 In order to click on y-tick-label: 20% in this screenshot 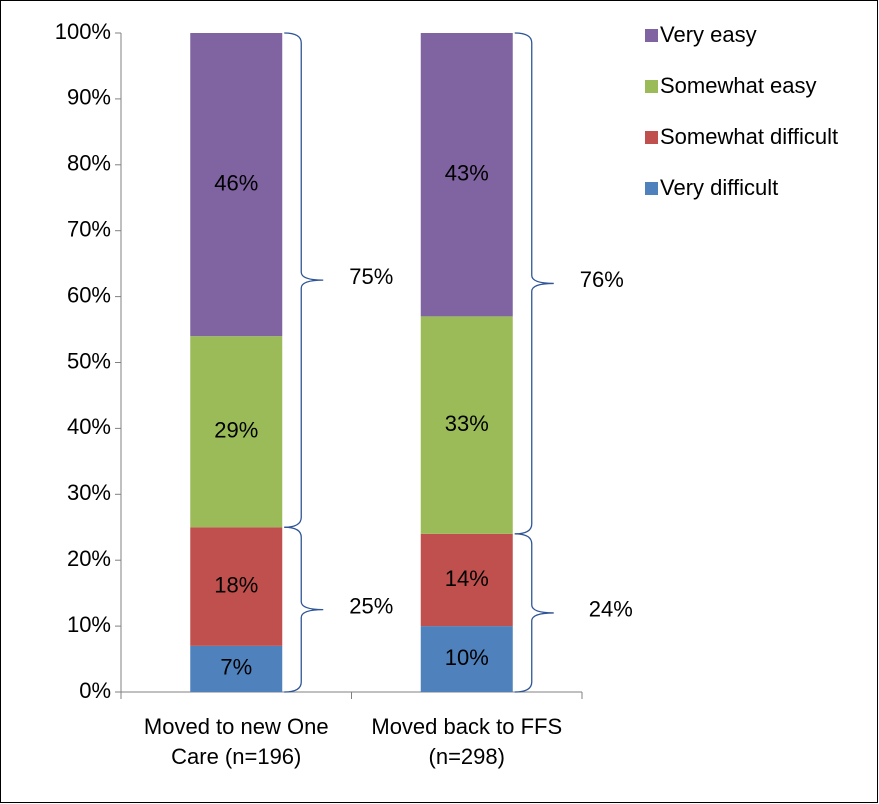, I will do `click(89, 558)`.